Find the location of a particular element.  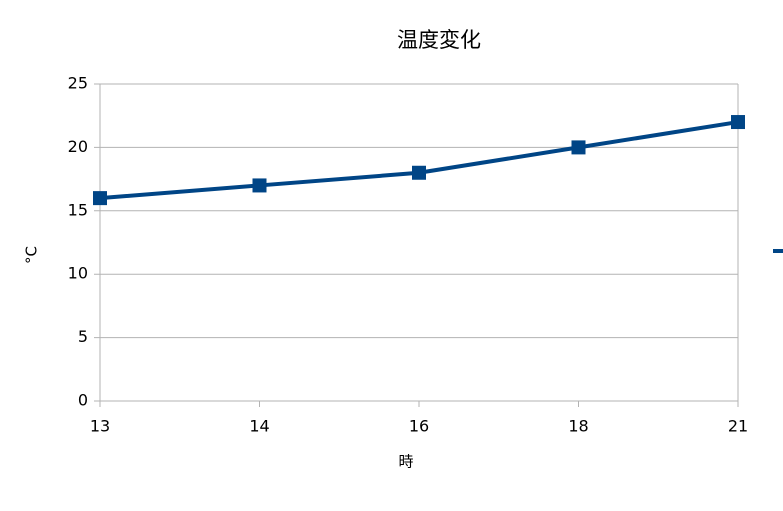

y-tick-label: 20 is located at coordinates (78, 146).